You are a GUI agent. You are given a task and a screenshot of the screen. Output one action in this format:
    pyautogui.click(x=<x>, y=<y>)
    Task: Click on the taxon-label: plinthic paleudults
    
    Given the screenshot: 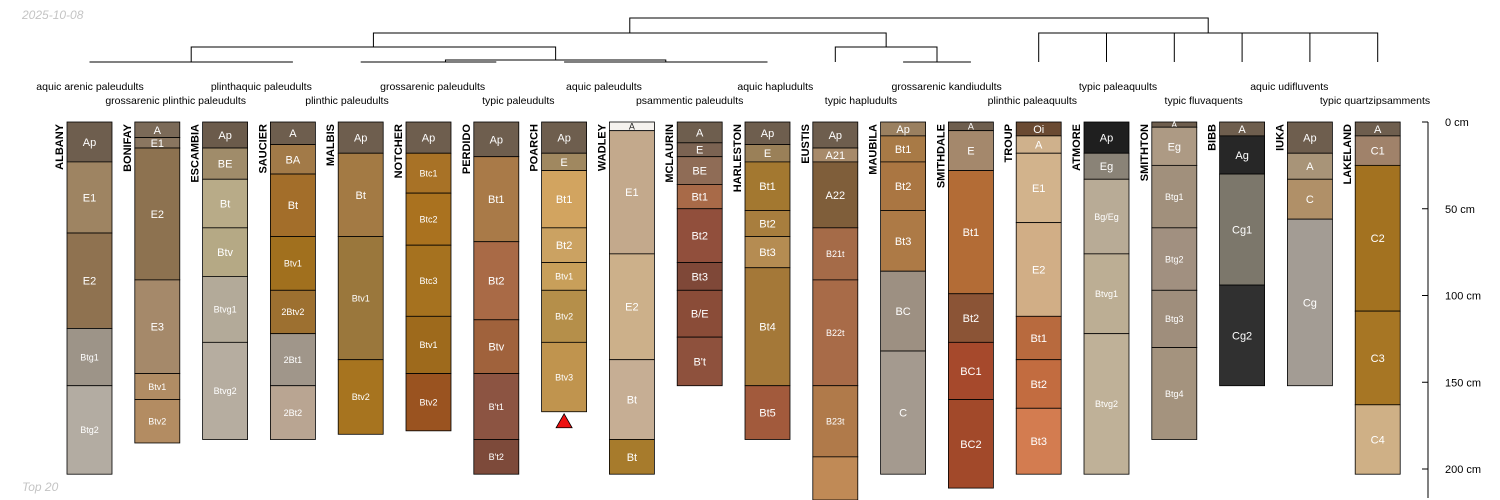 What is the action you would take?
    pyautogui.click(x=346, y=101)
    